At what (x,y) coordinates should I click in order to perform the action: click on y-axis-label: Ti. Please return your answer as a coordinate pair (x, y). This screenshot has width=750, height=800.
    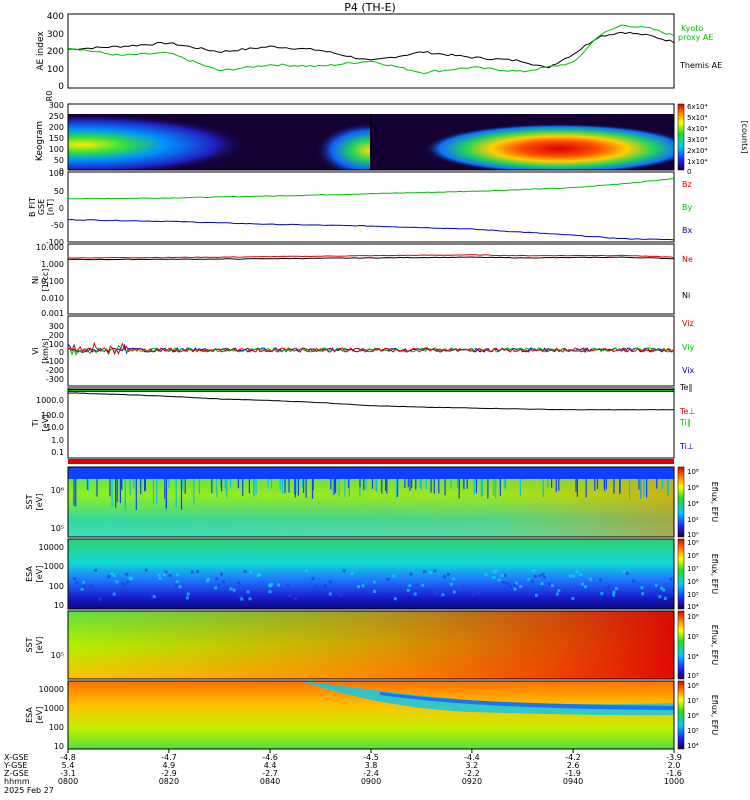
    Looking at the image, I should click on (35, 424).